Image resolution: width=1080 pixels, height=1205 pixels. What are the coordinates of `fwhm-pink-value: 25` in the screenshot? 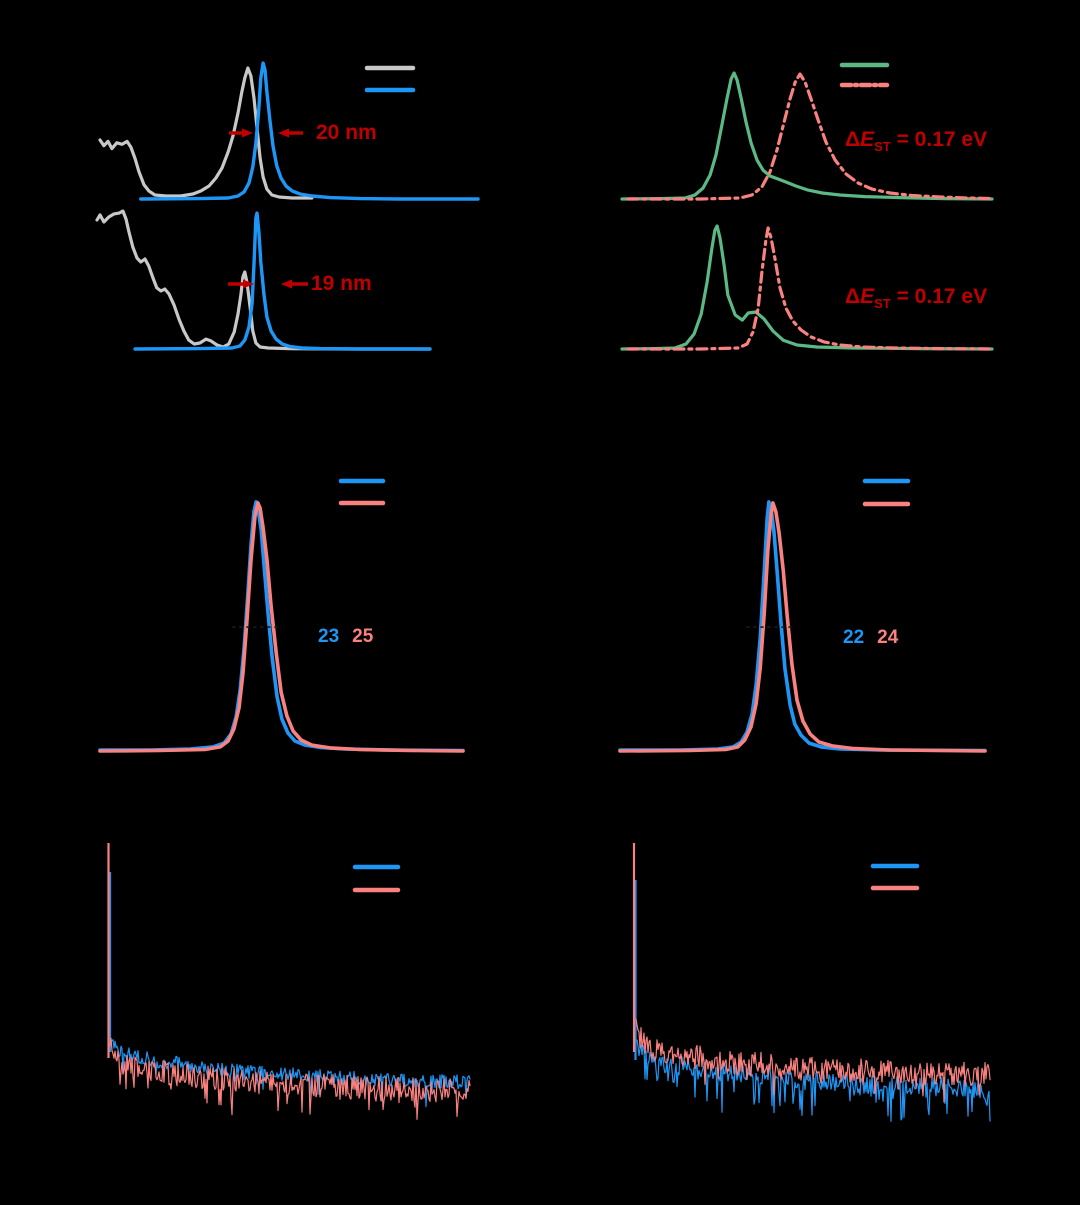 It's located at (363, 636).